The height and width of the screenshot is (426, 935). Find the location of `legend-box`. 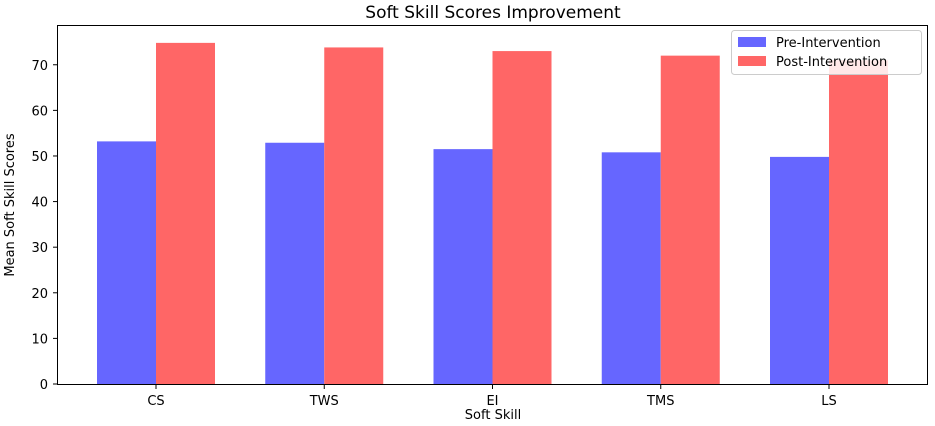

legend-box is located at coordinates (826, 52).